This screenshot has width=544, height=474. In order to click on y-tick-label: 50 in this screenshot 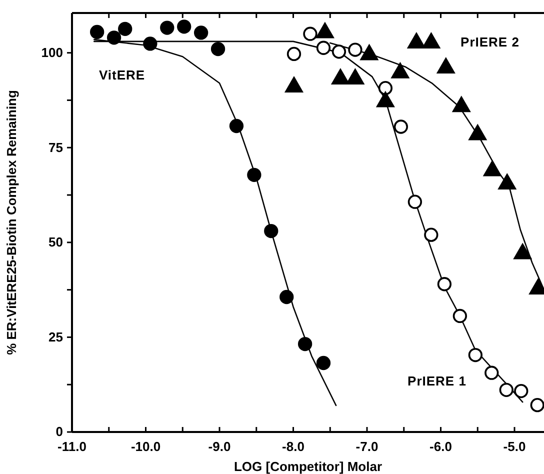, I will do `click(55, 242)`.